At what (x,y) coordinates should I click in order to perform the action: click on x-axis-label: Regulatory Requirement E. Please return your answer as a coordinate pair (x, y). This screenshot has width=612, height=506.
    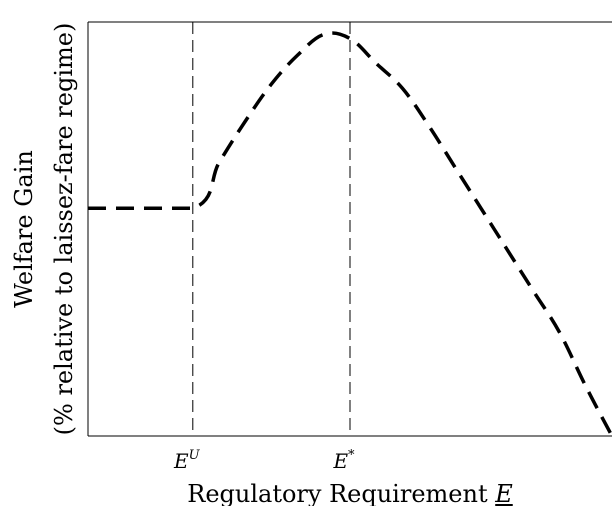
    Looking at the image, I should click on (350, 493).